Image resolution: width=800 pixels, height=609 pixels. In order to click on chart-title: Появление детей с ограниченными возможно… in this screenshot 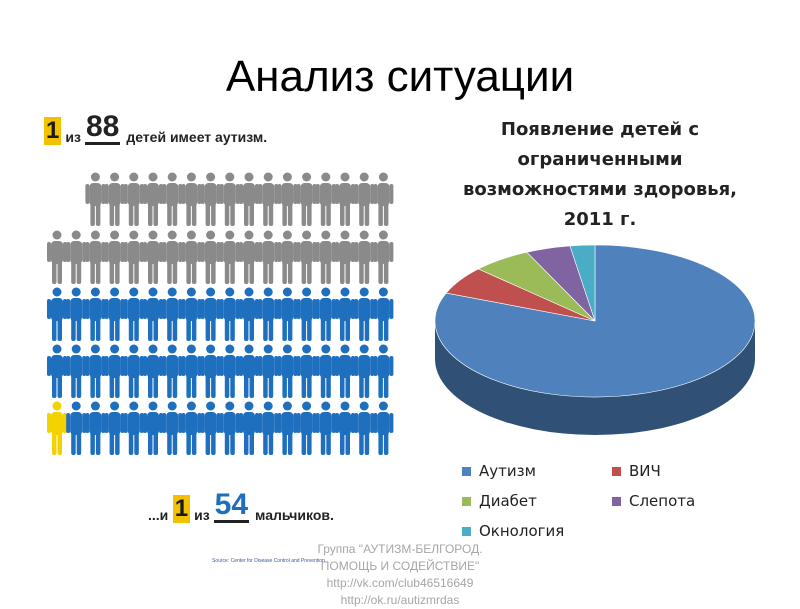, I will do `click(600, 174)`.